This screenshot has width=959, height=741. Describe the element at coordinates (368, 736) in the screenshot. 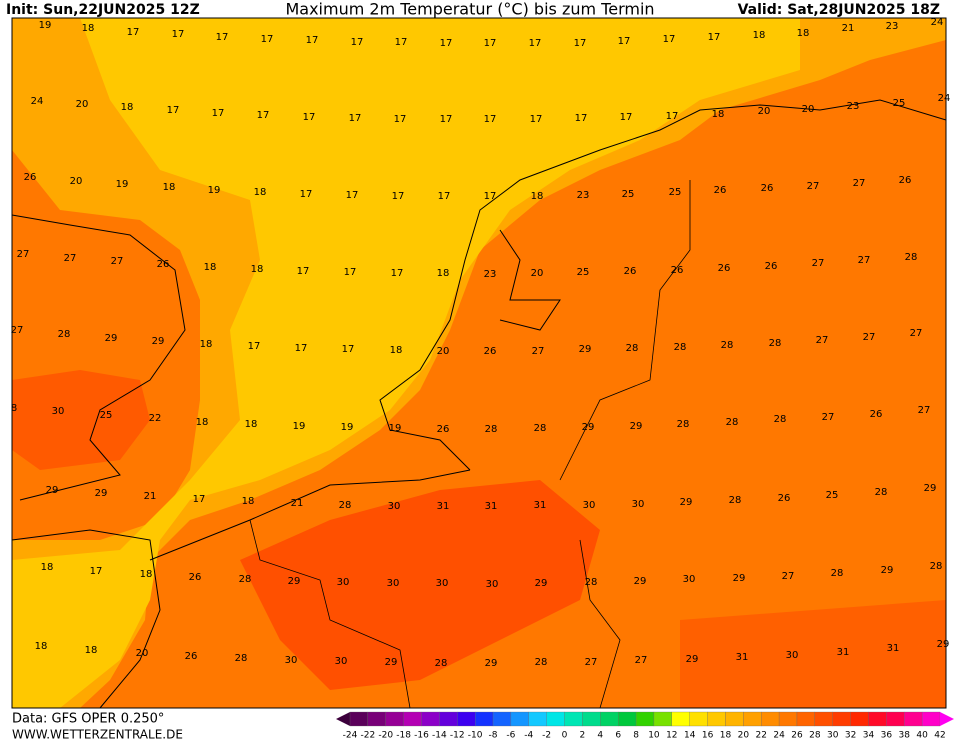

I see `scale-label: -22` at that location.